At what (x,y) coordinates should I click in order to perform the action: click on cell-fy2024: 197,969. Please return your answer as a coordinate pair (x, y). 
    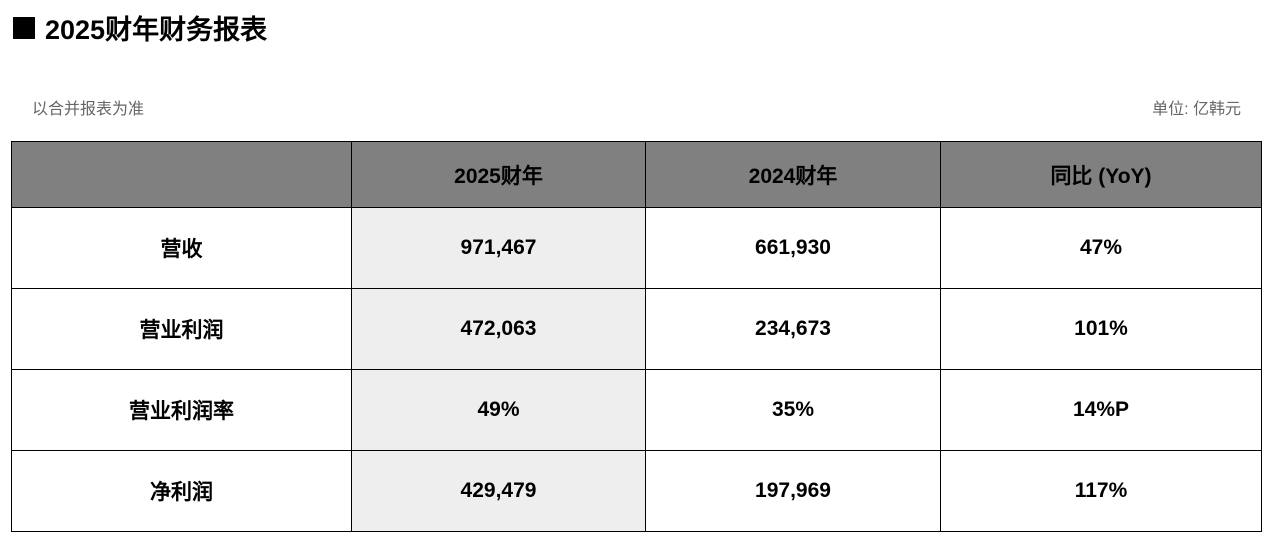
    Looking at the image, I should click on (793, 491).